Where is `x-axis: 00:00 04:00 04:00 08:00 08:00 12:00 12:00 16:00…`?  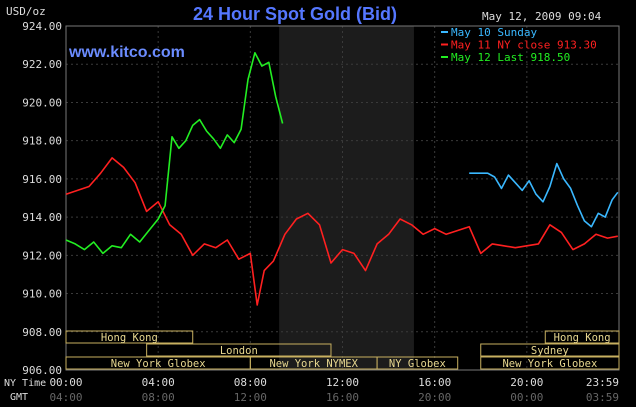 x-axis: 00:00 04:00 04:00 08:00 08:00 12:00 12:00 16:00… is located at coordinates (334, 390).